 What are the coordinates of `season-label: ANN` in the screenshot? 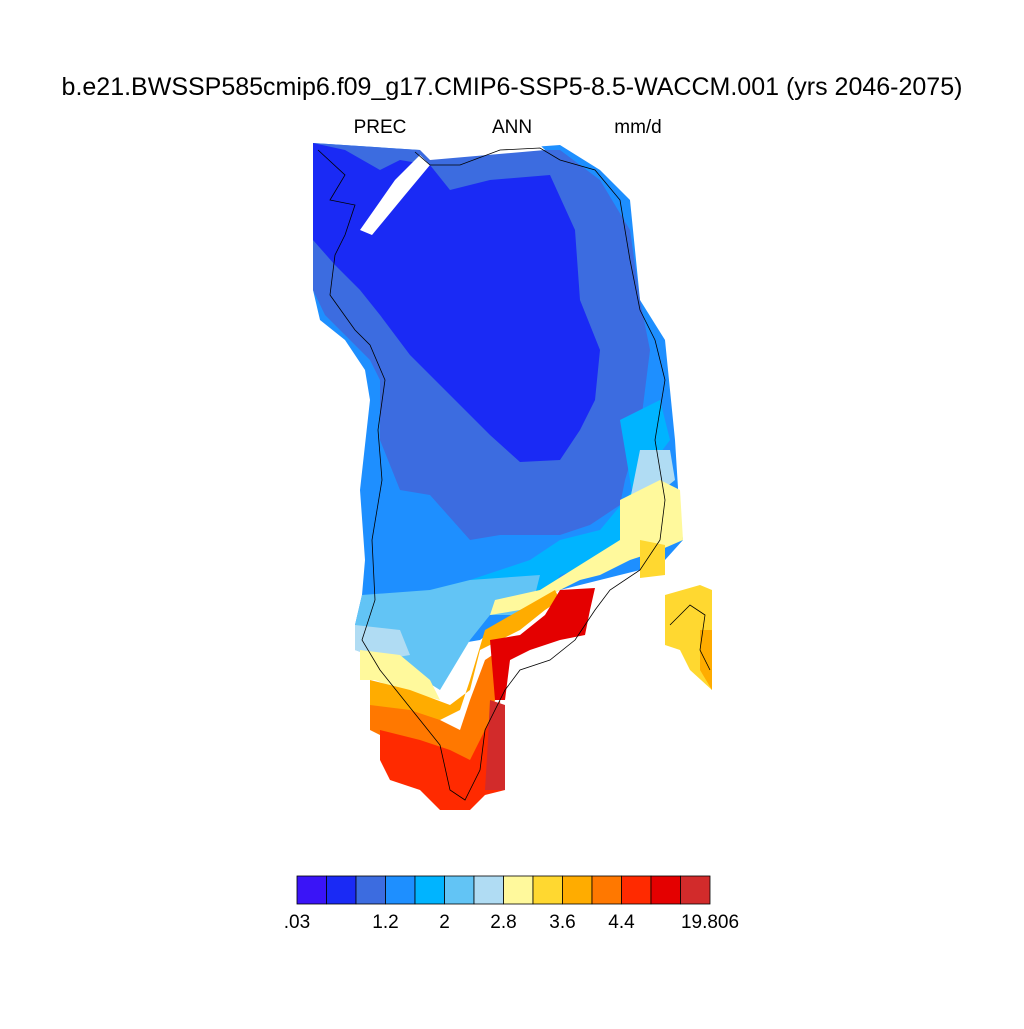 It's located at (512, 127).